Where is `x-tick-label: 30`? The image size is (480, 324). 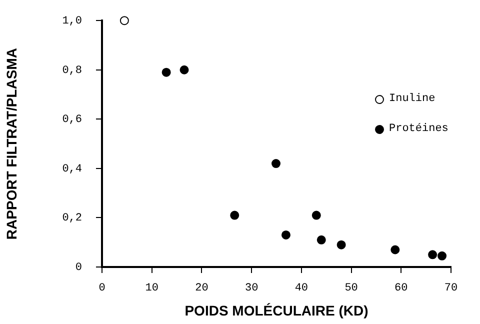
x-tick-label: 30 is located at coordinates (251, 288).